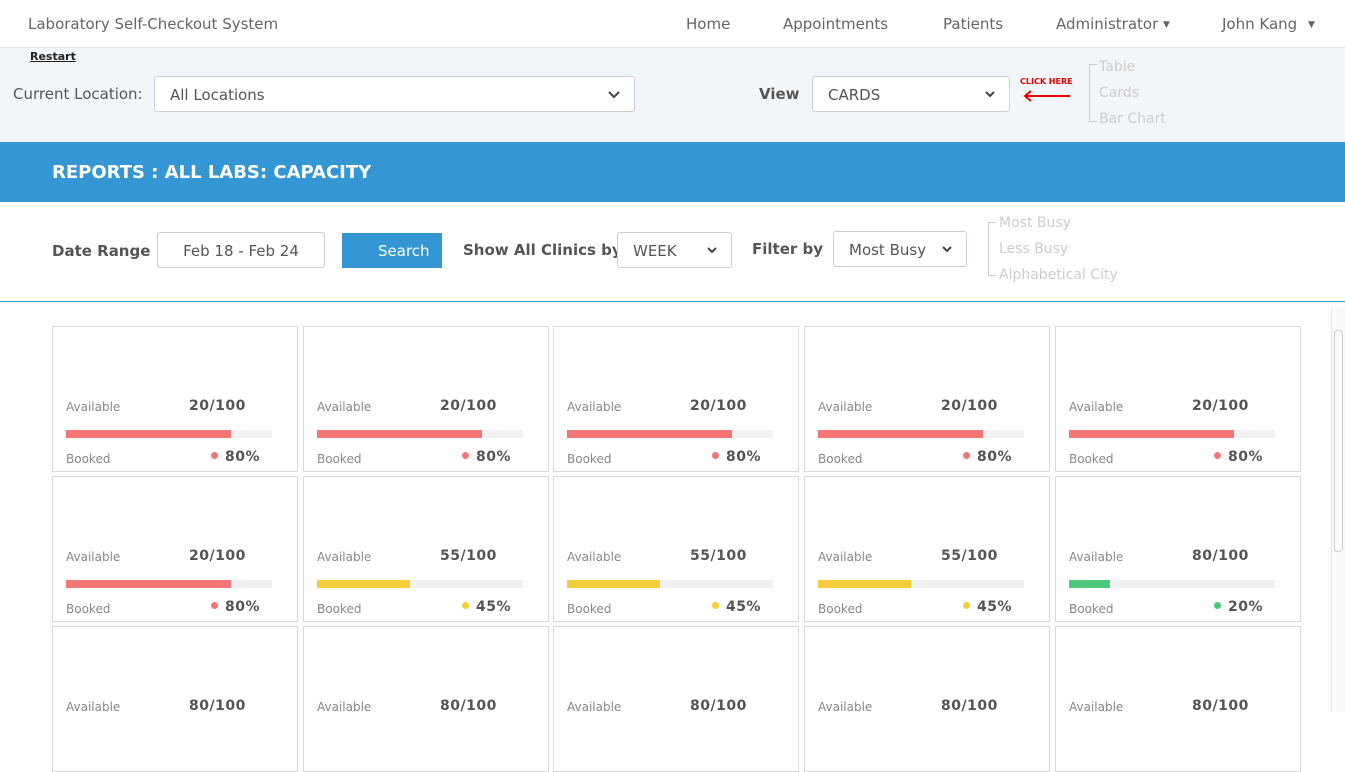 Image resolution: width=1345 pixels, height=772 pixels. Describe the element at coordinates (153, 24) in the screenshot. I see `brand: Laboratory Self-Checkout System` at that location.